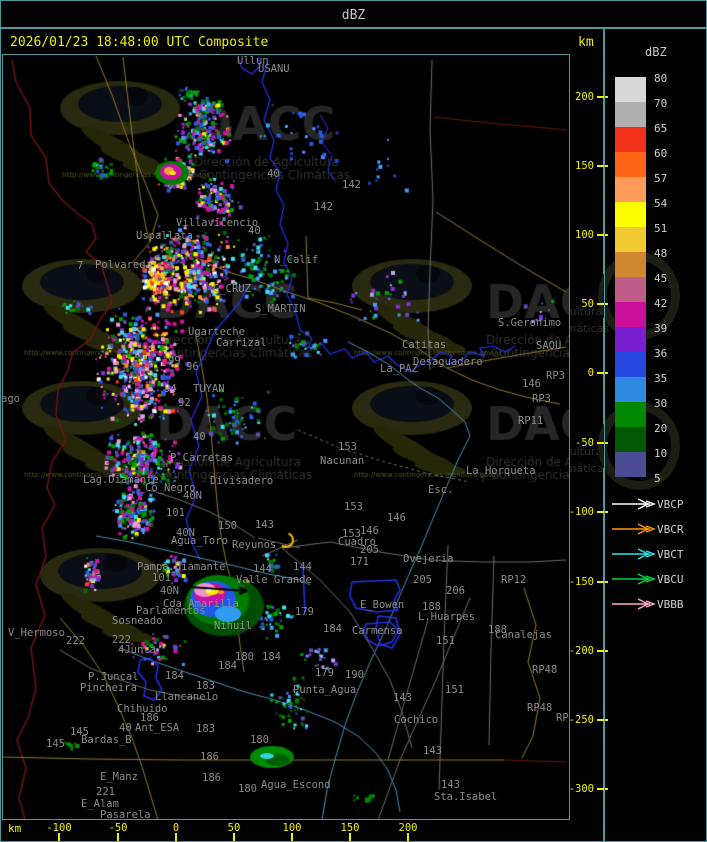  What do you see at coordinates (205, 729) in the screenshot?
I see `map-place-label: 183` at bounding box center [205, 729].